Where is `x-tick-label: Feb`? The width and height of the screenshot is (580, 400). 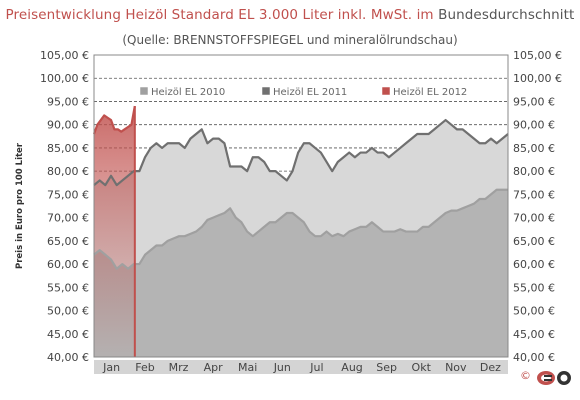
x-tick-label: Feb is located at coordinates (144, 367).